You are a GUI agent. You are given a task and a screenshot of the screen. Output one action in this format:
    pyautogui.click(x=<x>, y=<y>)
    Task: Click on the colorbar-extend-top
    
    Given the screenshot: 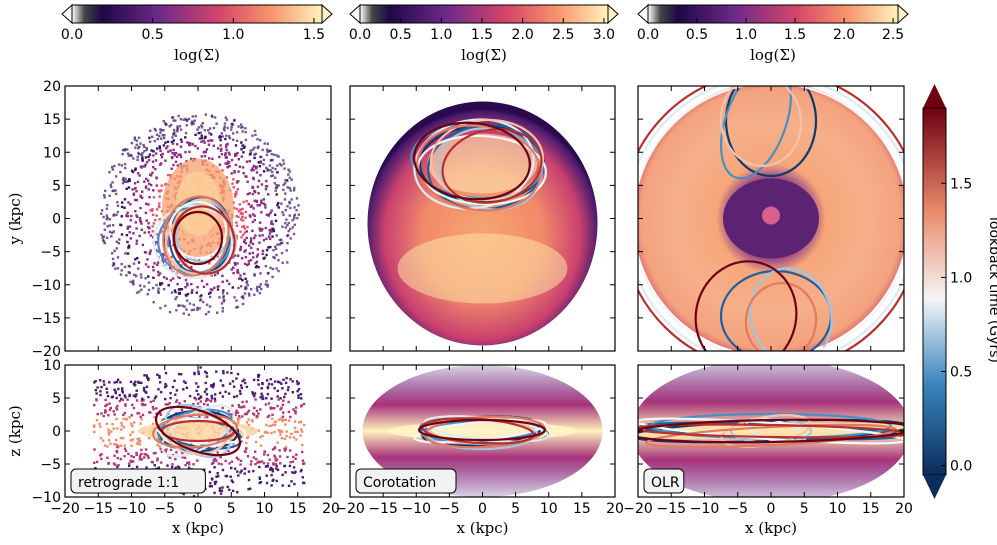 What is the action you would take?
    pyautogui.click(x=934, y=96)
    